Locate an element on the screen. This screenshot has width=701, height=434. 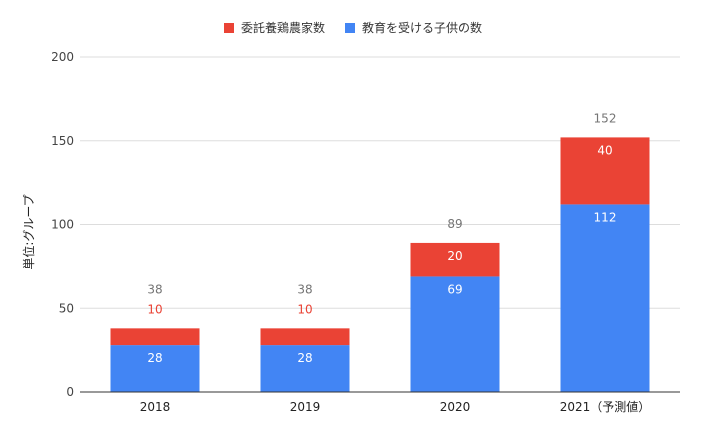
total-label: 89 is located at coordinates (454, 224).